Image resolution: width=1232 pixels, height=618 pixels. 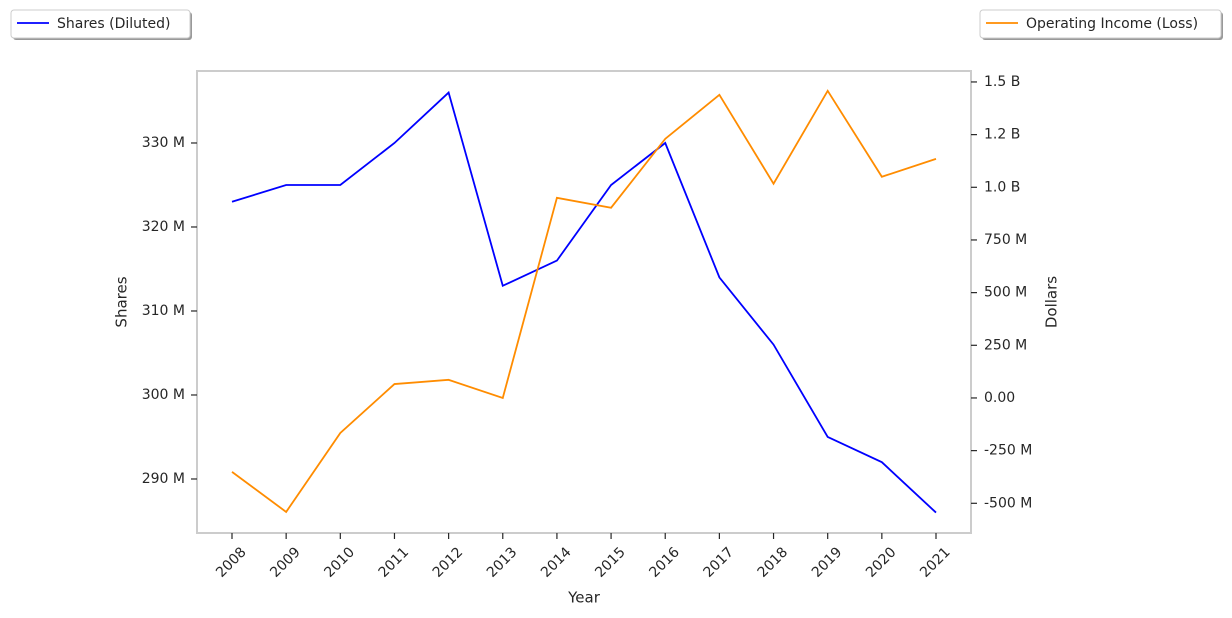 I want to click on x-tick-label: 2013, so click(x=502, y=562).